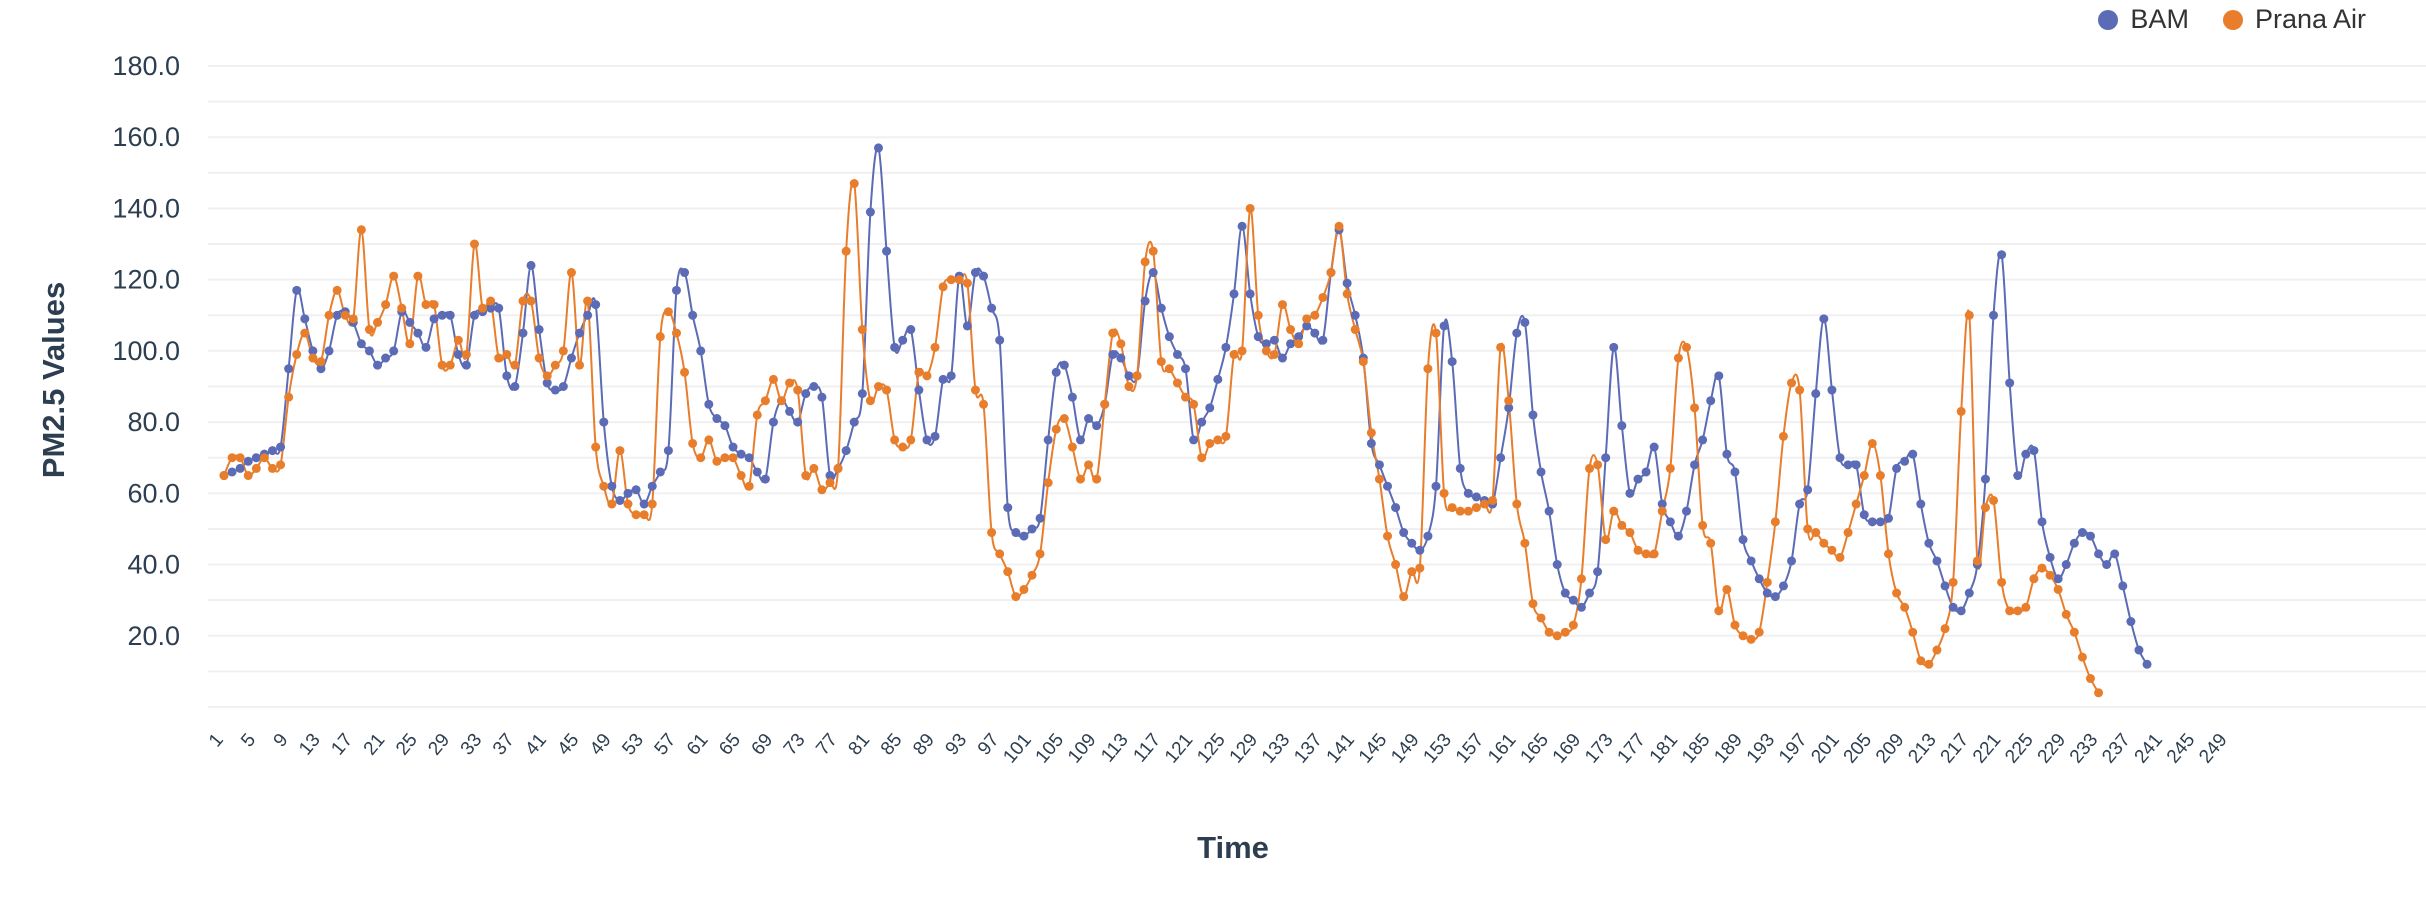 The width and height of the screenshot is (2426, 904). Describe the element at coordinates (1761, 749) in the screenshot. I see `x-tick-label: 193` at that location.